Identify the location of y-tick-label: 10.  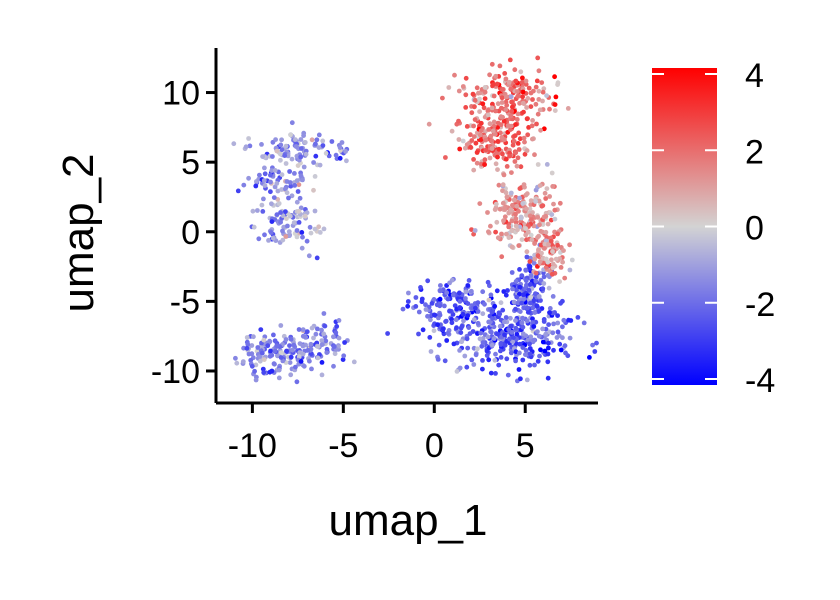
(181, 94).